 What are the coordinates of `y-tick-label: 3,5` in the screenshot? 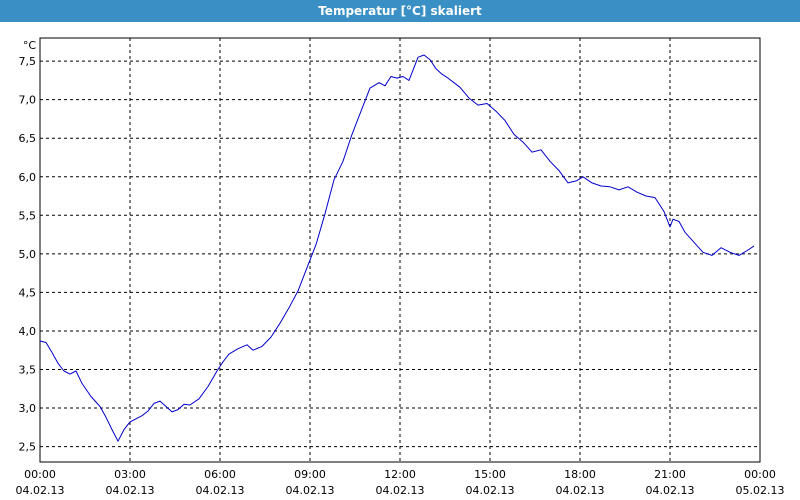 It's located at (28, 369).